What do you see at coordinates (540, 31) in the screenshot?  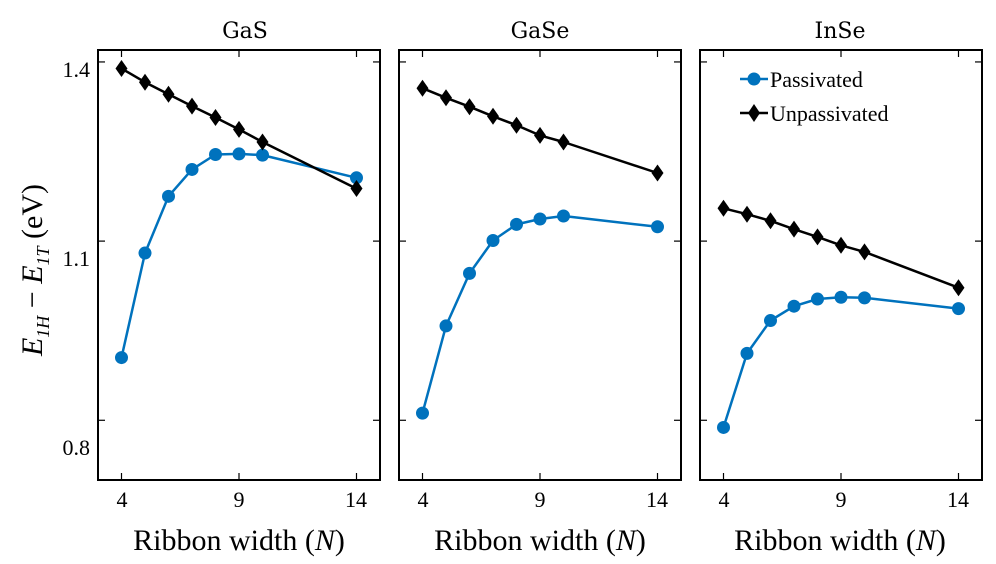 I see `panel-title: GaSe` at bounding box center [540, 31].